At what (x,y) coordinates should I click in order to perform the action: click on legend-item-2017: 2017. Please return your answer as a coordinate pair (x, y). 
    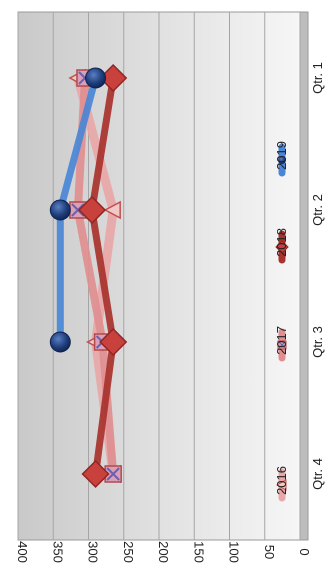
    Looking at the image, I should click on (281, 344).